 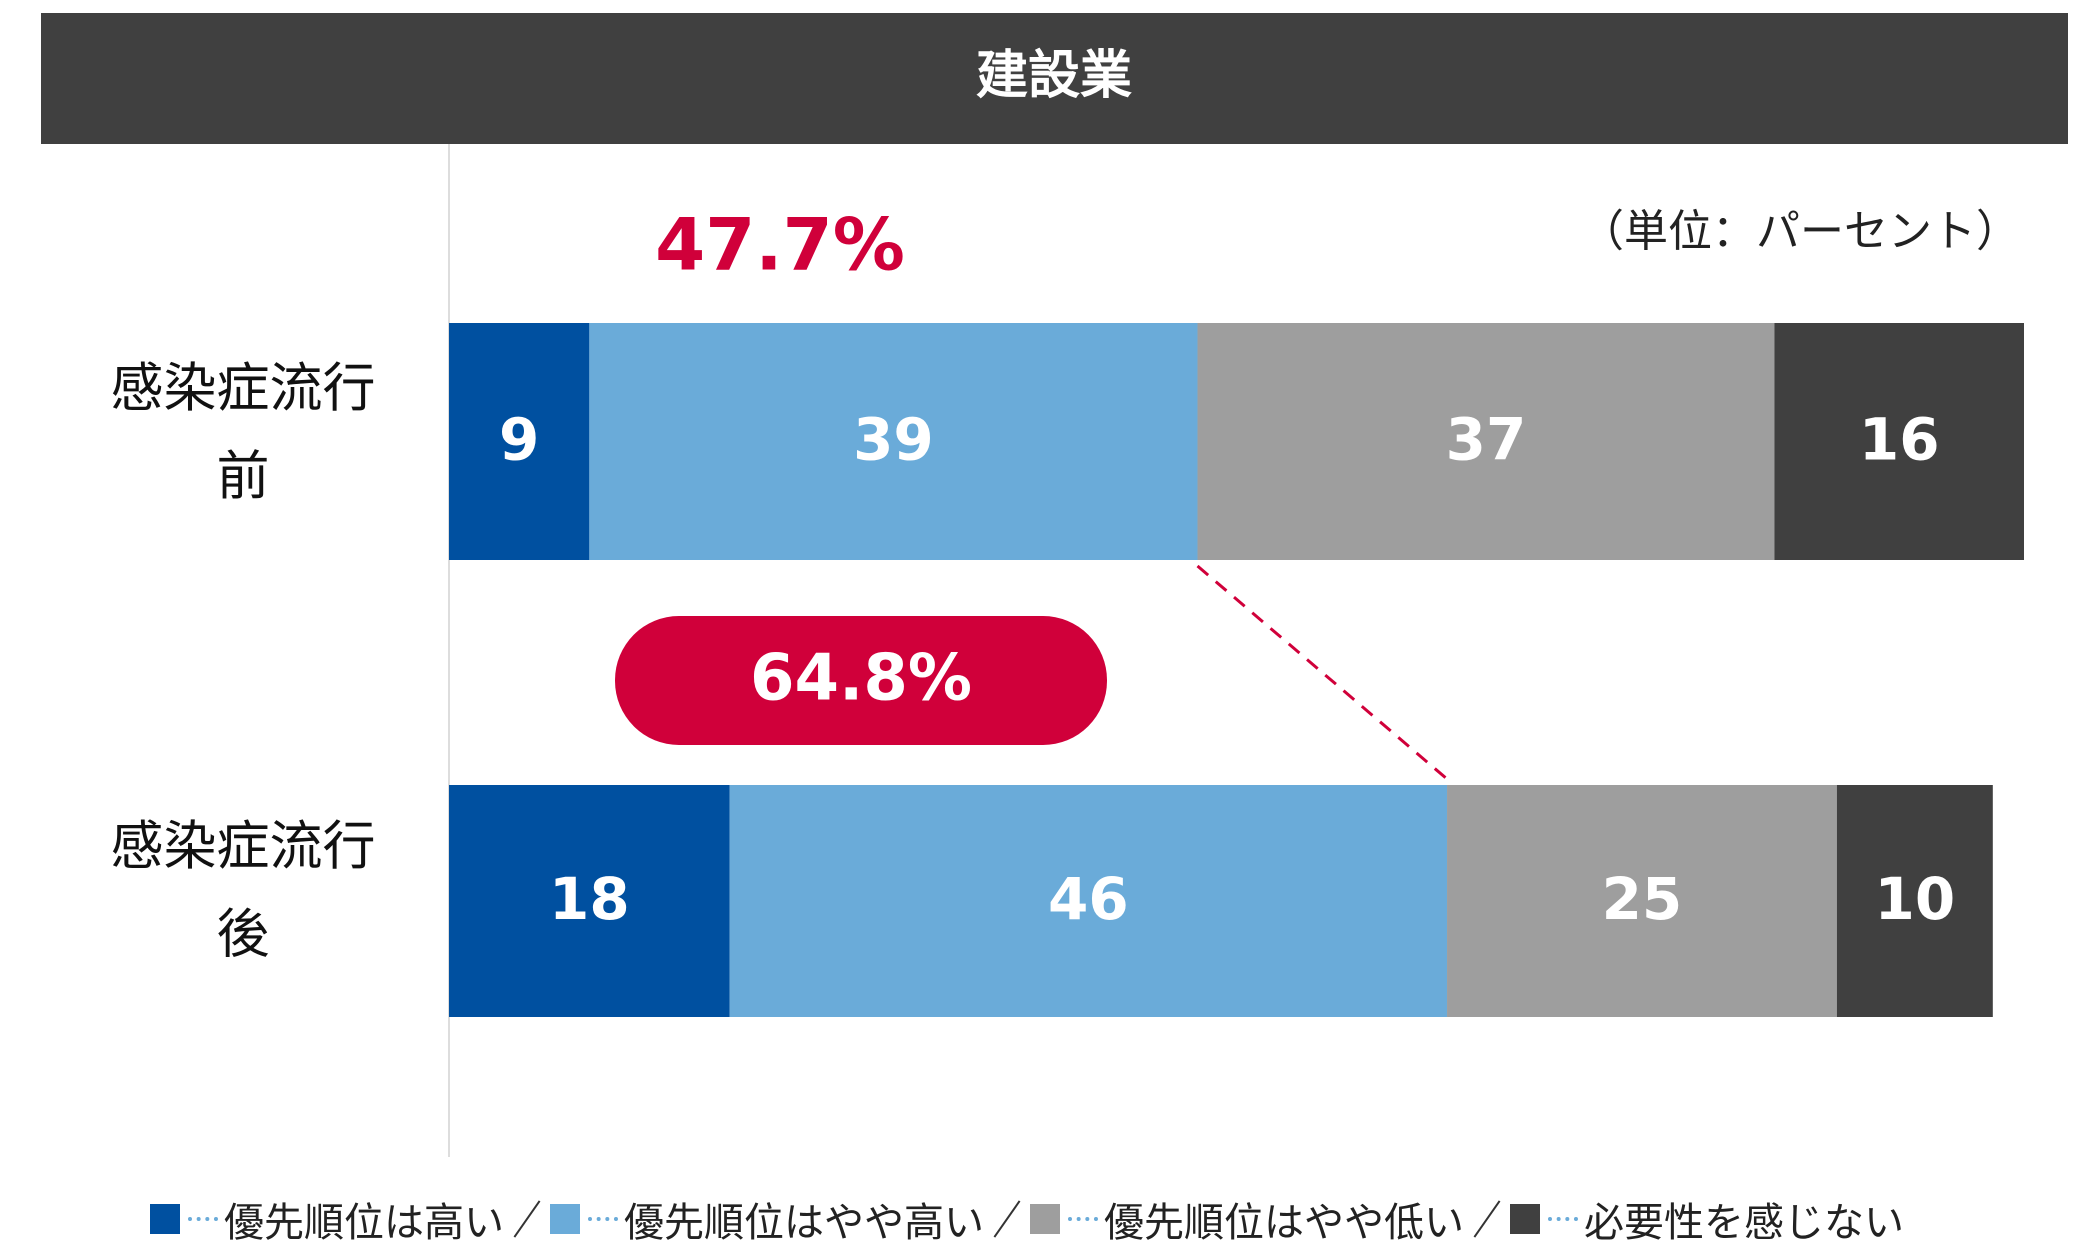 I want to click on data-label: 10, so click(x=1914, y=899).